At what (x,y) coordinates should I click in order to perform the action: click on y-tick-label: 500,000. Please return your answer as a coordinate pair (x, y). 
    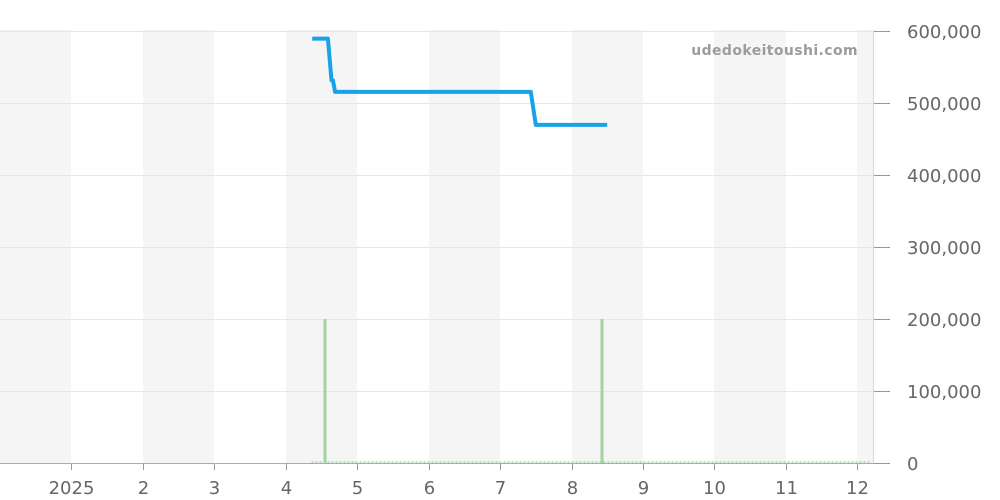
    Looking at the image, I should click on (944, 104).